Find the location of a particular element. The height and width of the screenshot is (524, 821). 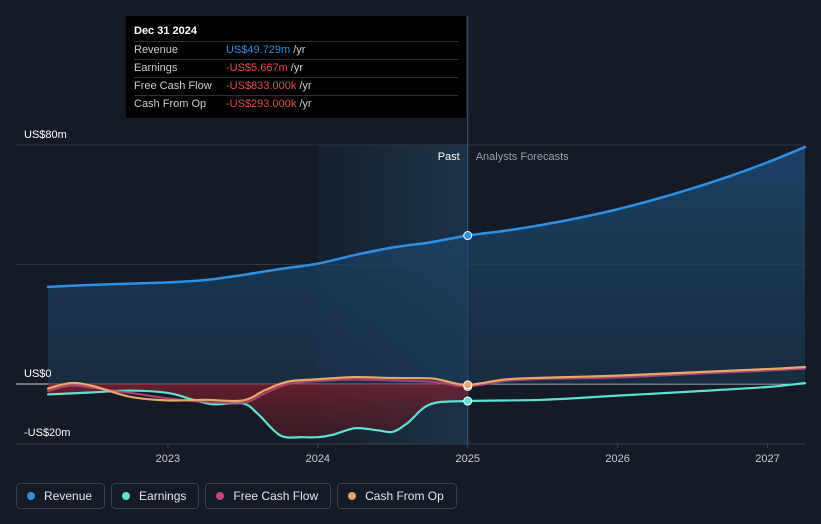

series-line-free-cash-flow is located at coordinates (426, 386).